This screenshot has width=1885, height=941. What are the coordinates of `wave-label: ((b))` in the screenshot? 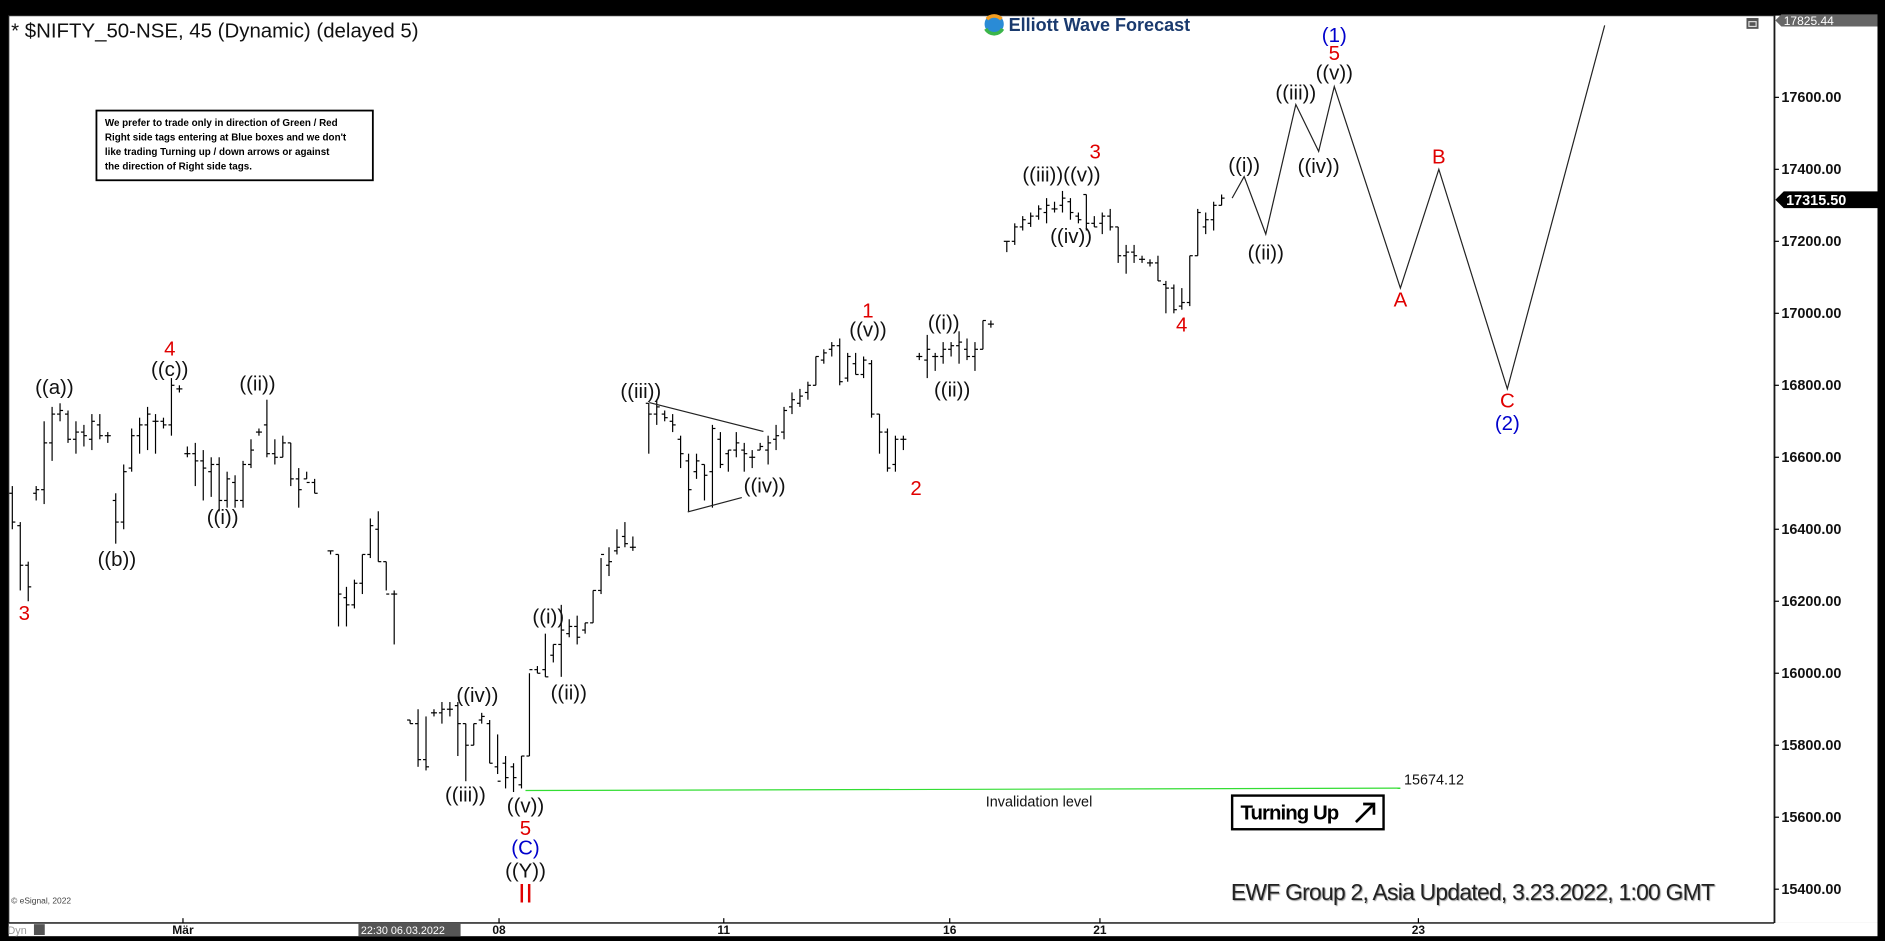 It's located at (117, 560).